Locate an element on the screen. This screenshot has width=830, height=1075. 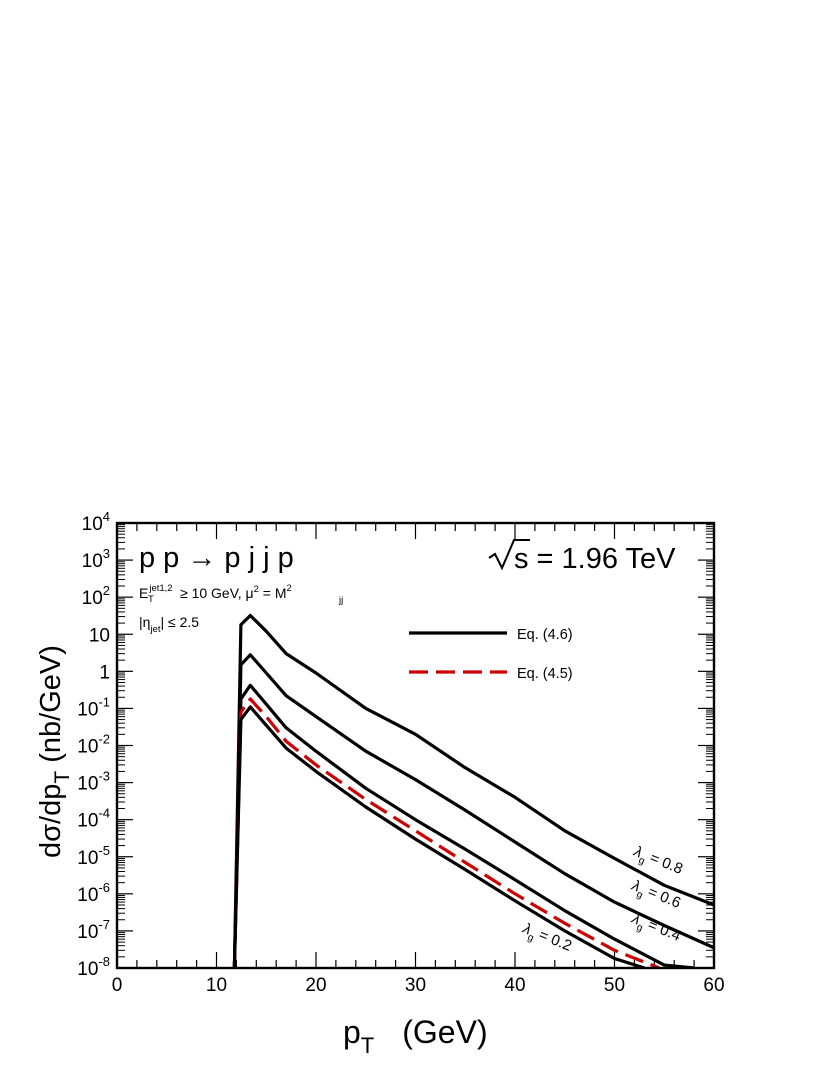
x-tick-label: 60 is located at coordinates (713, 985).